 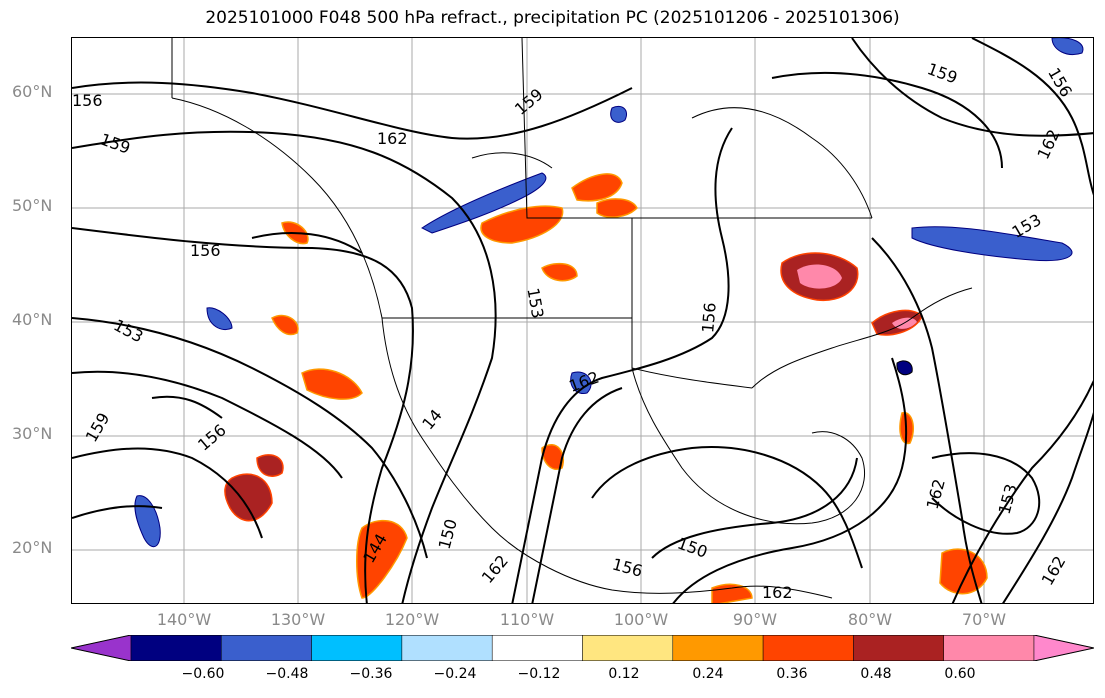 What do you see at coordinates (755, 619) in the screenshot?
I see `lon-label-90w: 90°W` at bounding box center [755, 619].